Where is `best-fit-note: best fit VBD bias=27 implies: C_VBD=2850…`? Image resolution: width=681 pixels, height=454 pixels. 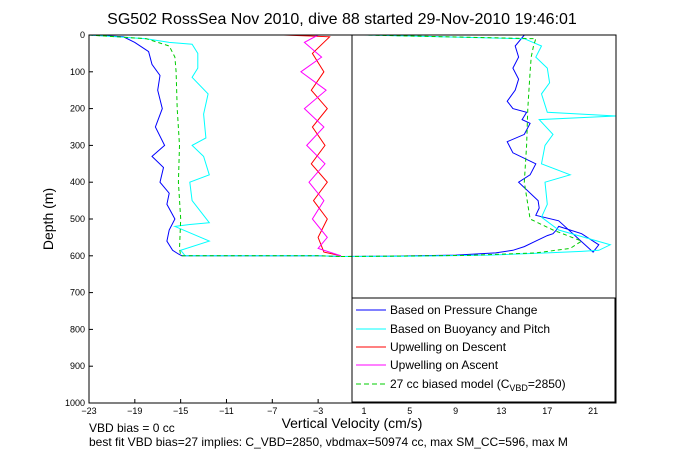
best-fit-note: best fit VBD bias=27 implies: C_VBD=2850… is located at coordinates (328, 442).